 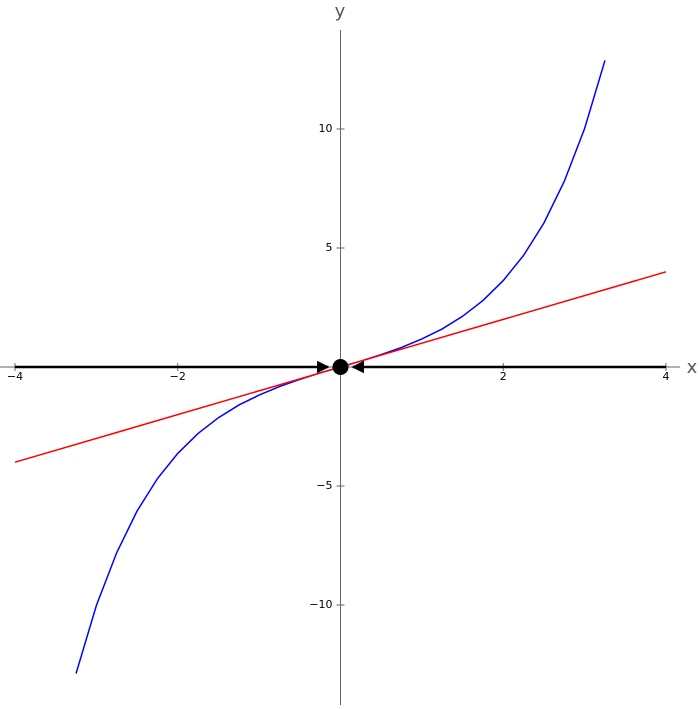 What do you see at coordinates (666, 376) in the screenshot?
I see `x-tick-label: 4` at bounding box center [666, 376].